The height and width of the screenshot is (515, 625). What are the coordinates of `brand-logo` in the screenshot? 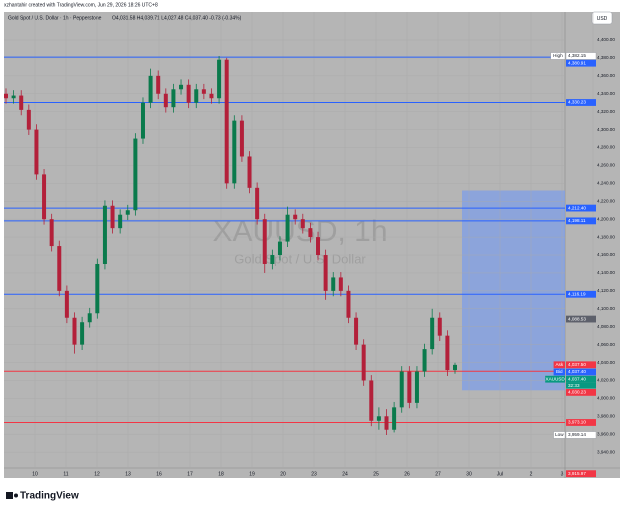 It's located at (12, 495).